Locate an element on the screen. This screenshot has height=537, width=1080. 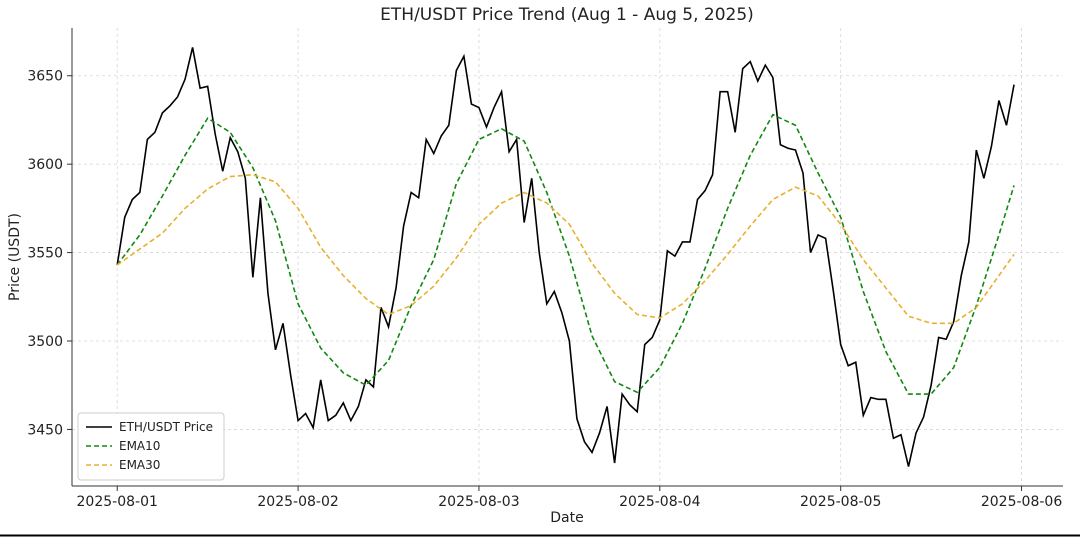
legend-label: EMA10 is located at coordinates (139, 446).